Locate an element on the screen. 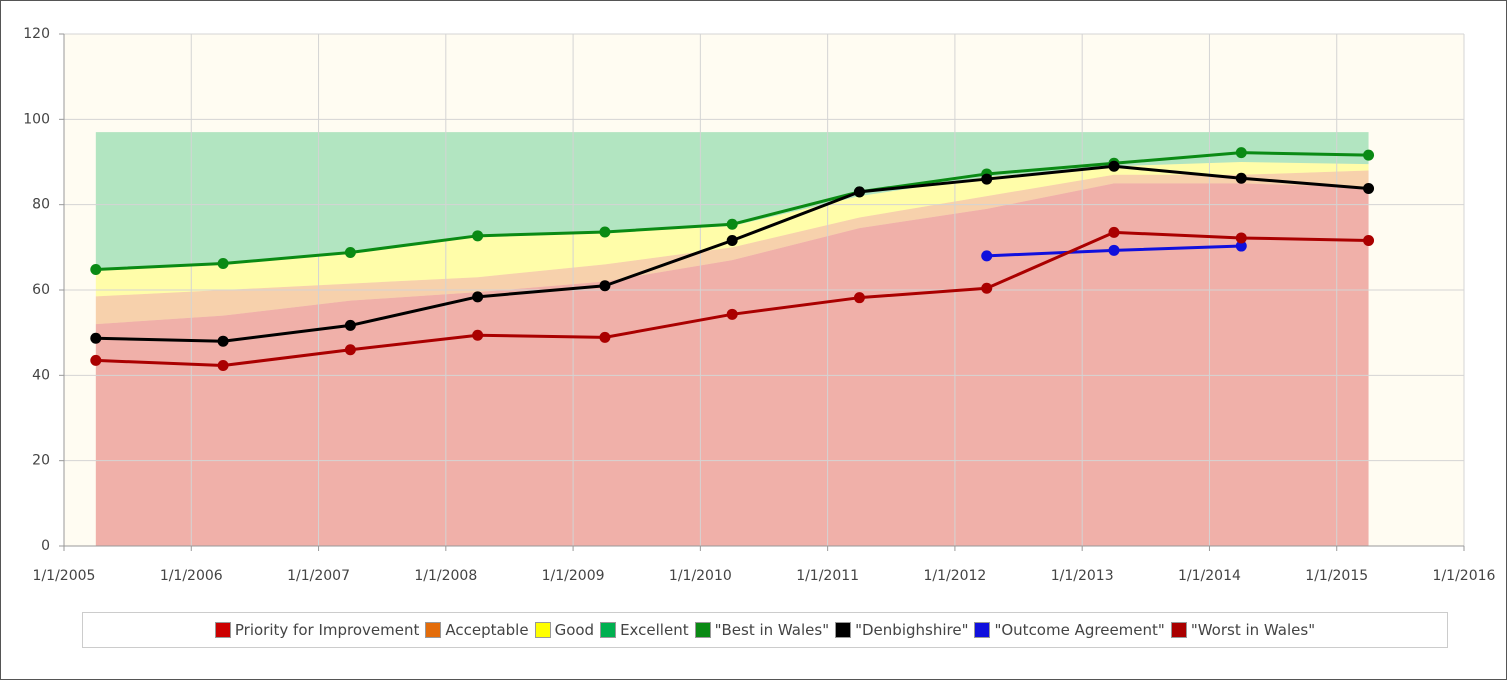 The image size is (1507, 680). legend-item: "Denbighshire" is located at coordinates (901, 630).